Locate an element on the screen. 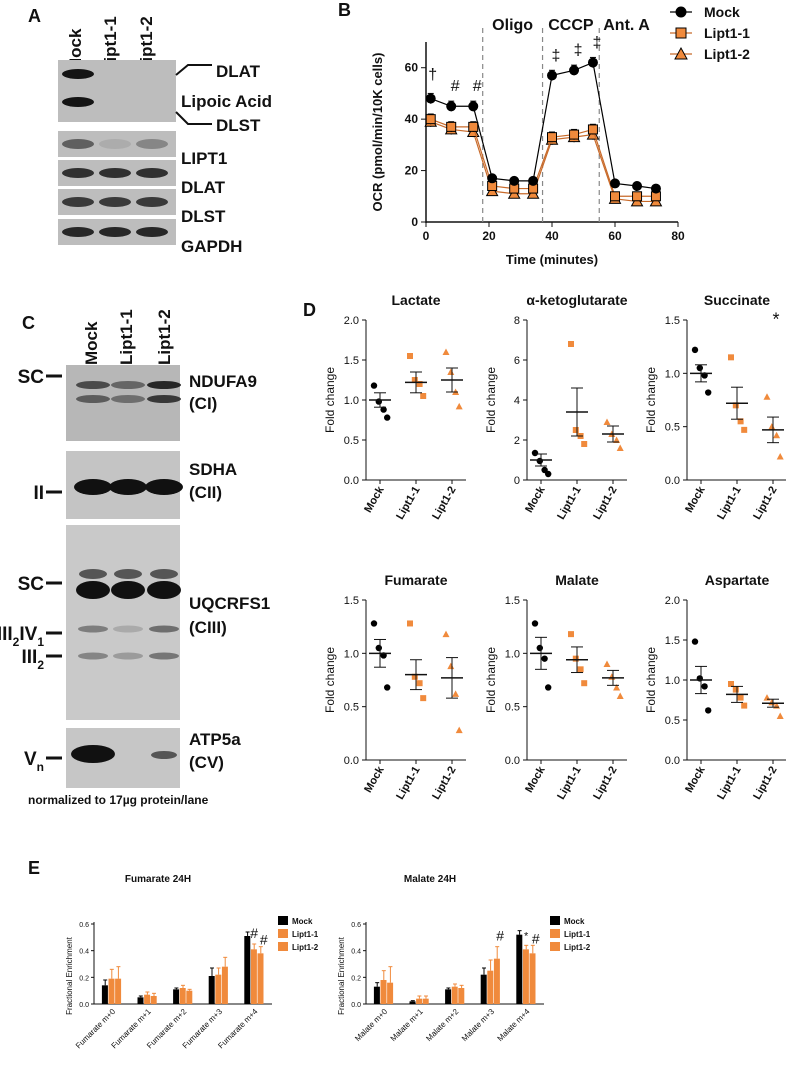 The height and width of the screenshot is (1066, 786). blot-uqcrfs1 is located at coordinates (123, 622).